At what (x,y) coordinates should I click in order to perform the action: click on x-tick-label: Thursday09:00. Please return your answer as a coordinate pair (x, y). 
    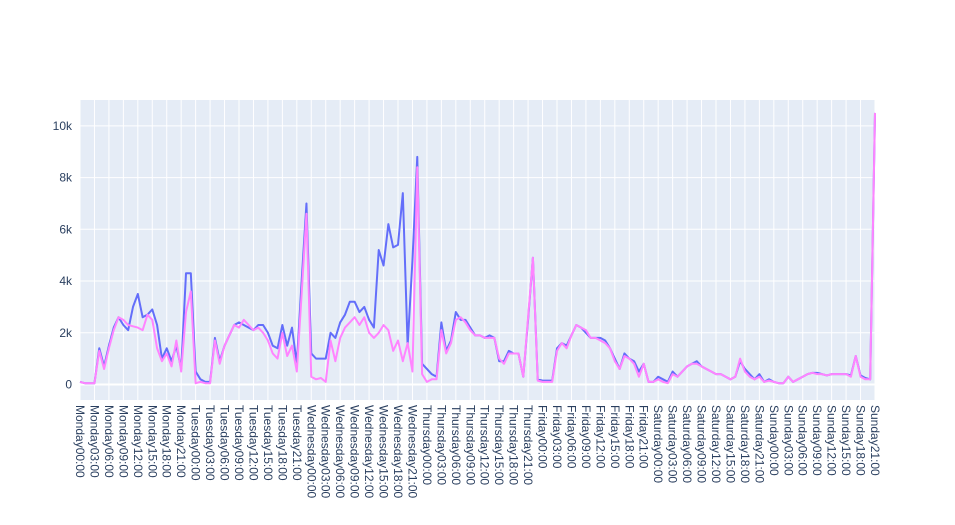
    Looking at the image, I should click on (470, 445).